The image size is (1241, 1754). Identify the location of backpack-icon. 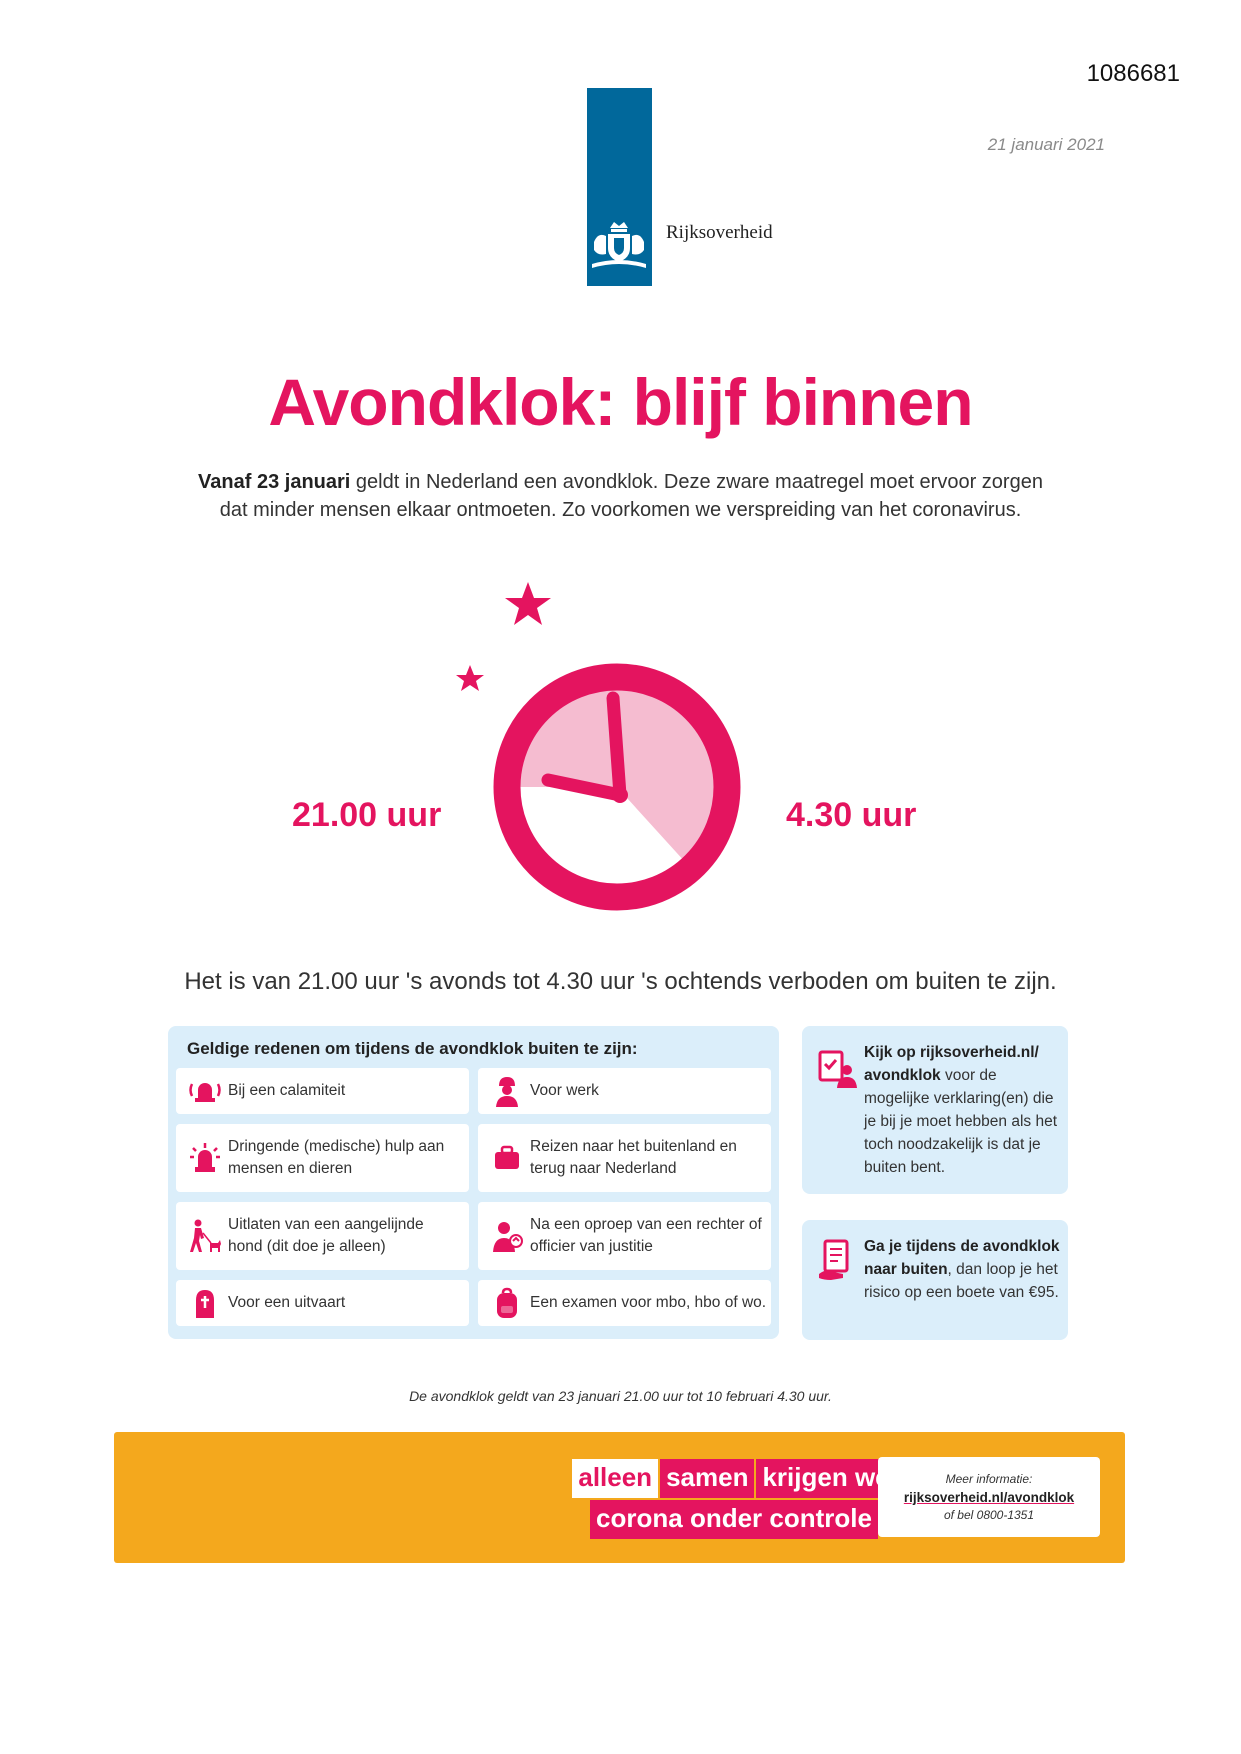
(507, 1302).